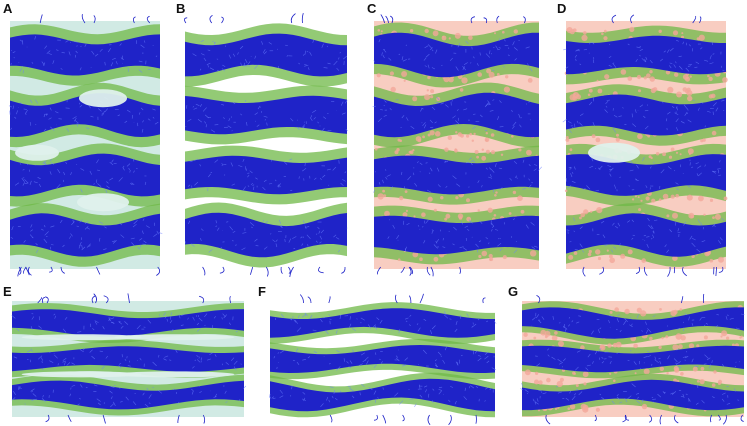 The width and height of the screenshot is (747, 426). I want to click on panel-f: F, so click(377, 354).